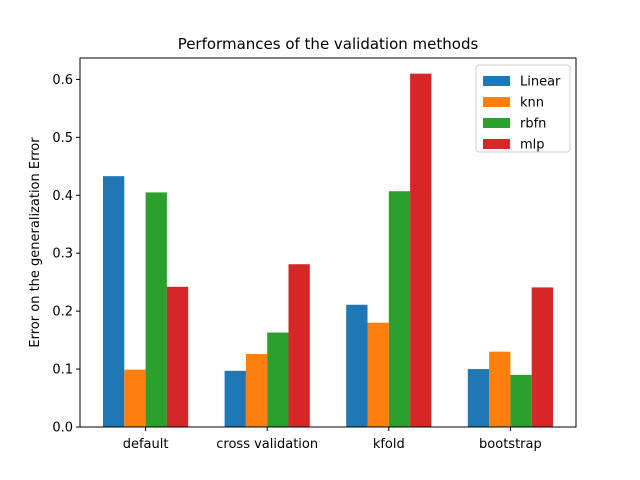  Describe the element at coordinates (62, 196) in the screenshot. I see `y-tick-label: 0.4` at that location.